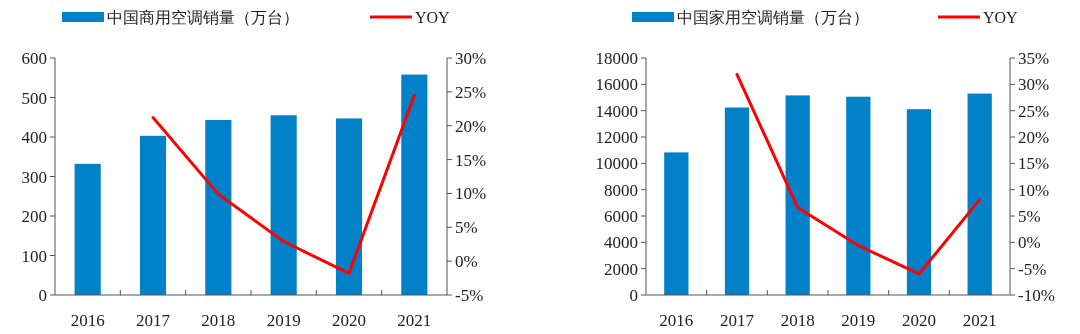  What do you see at coordinates (621, 269) in the screenshot?
I see `y-tick-label: 2000` at bounding box center [621, 269].